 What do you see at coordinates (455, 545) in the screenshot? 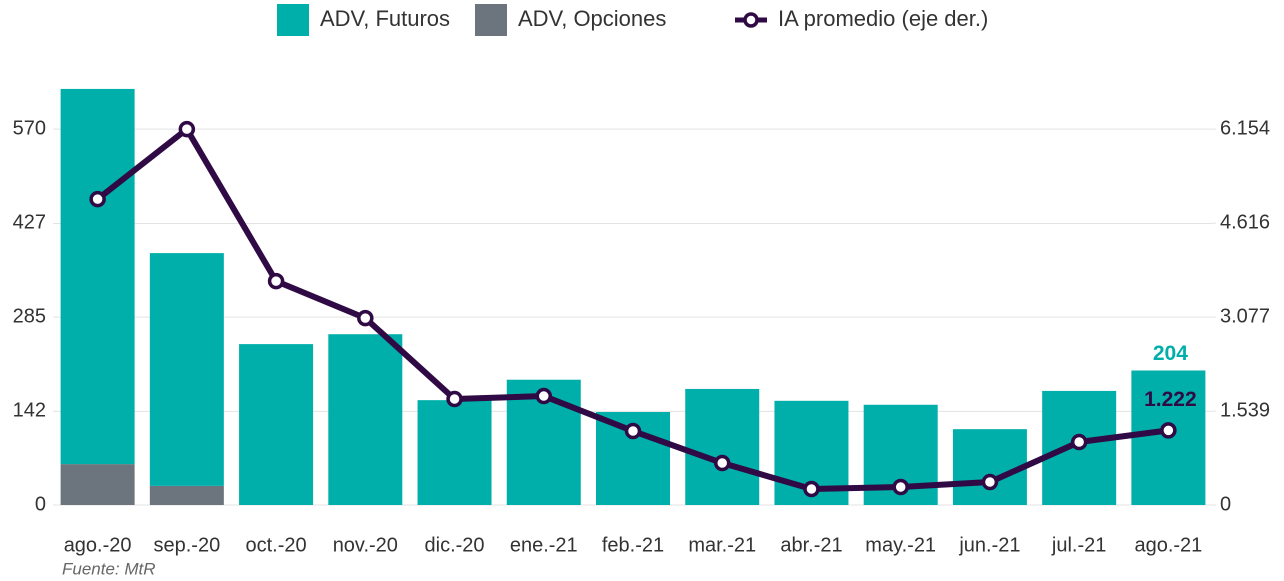
I see `x-tick-label: dic.-20` at bounding box center [455, 545].